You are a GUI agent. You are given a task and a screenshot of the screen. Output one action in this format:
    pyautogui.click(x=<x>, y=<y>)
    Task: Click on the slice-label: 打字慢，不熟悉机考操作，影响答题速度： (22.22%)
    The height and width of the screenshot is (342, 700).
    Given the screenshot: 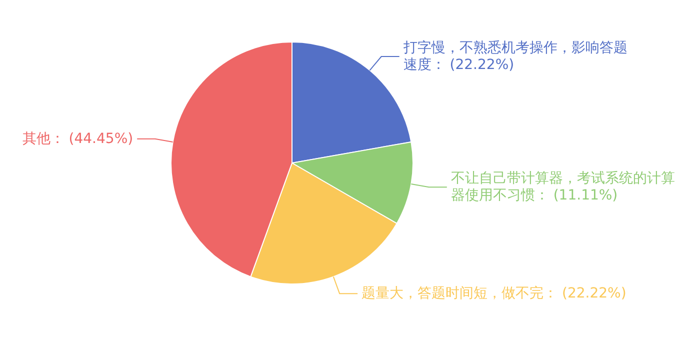 What is the action you would take?
    pyautogui.click(x=515, y=56)
    